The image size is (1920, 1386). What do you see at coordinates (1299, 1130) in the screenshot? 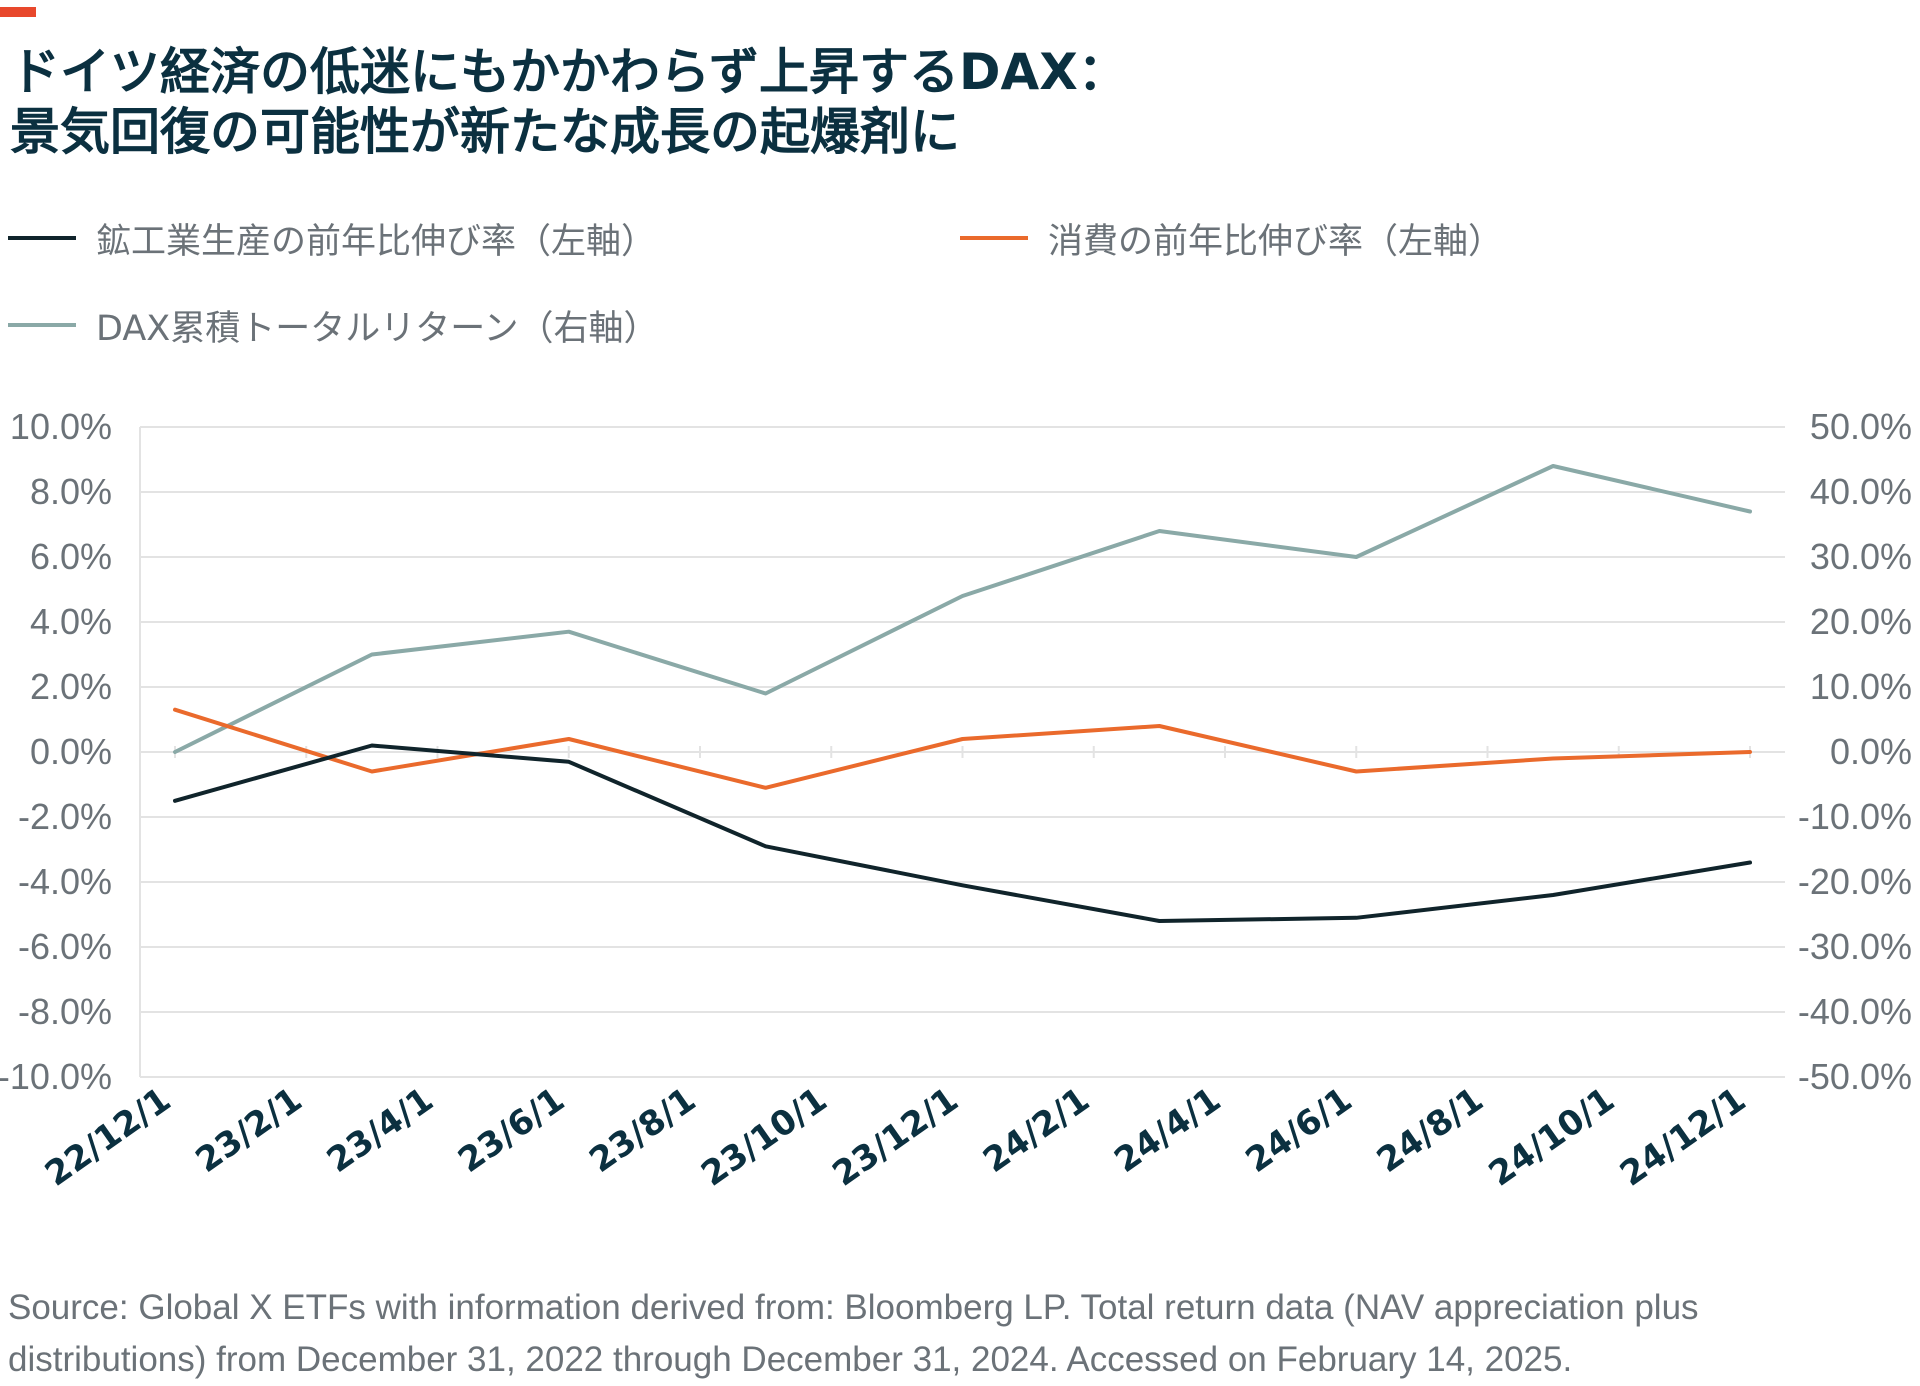
I see `x-tick-label: 24/6/1` at bounding box center [1299, 1130].